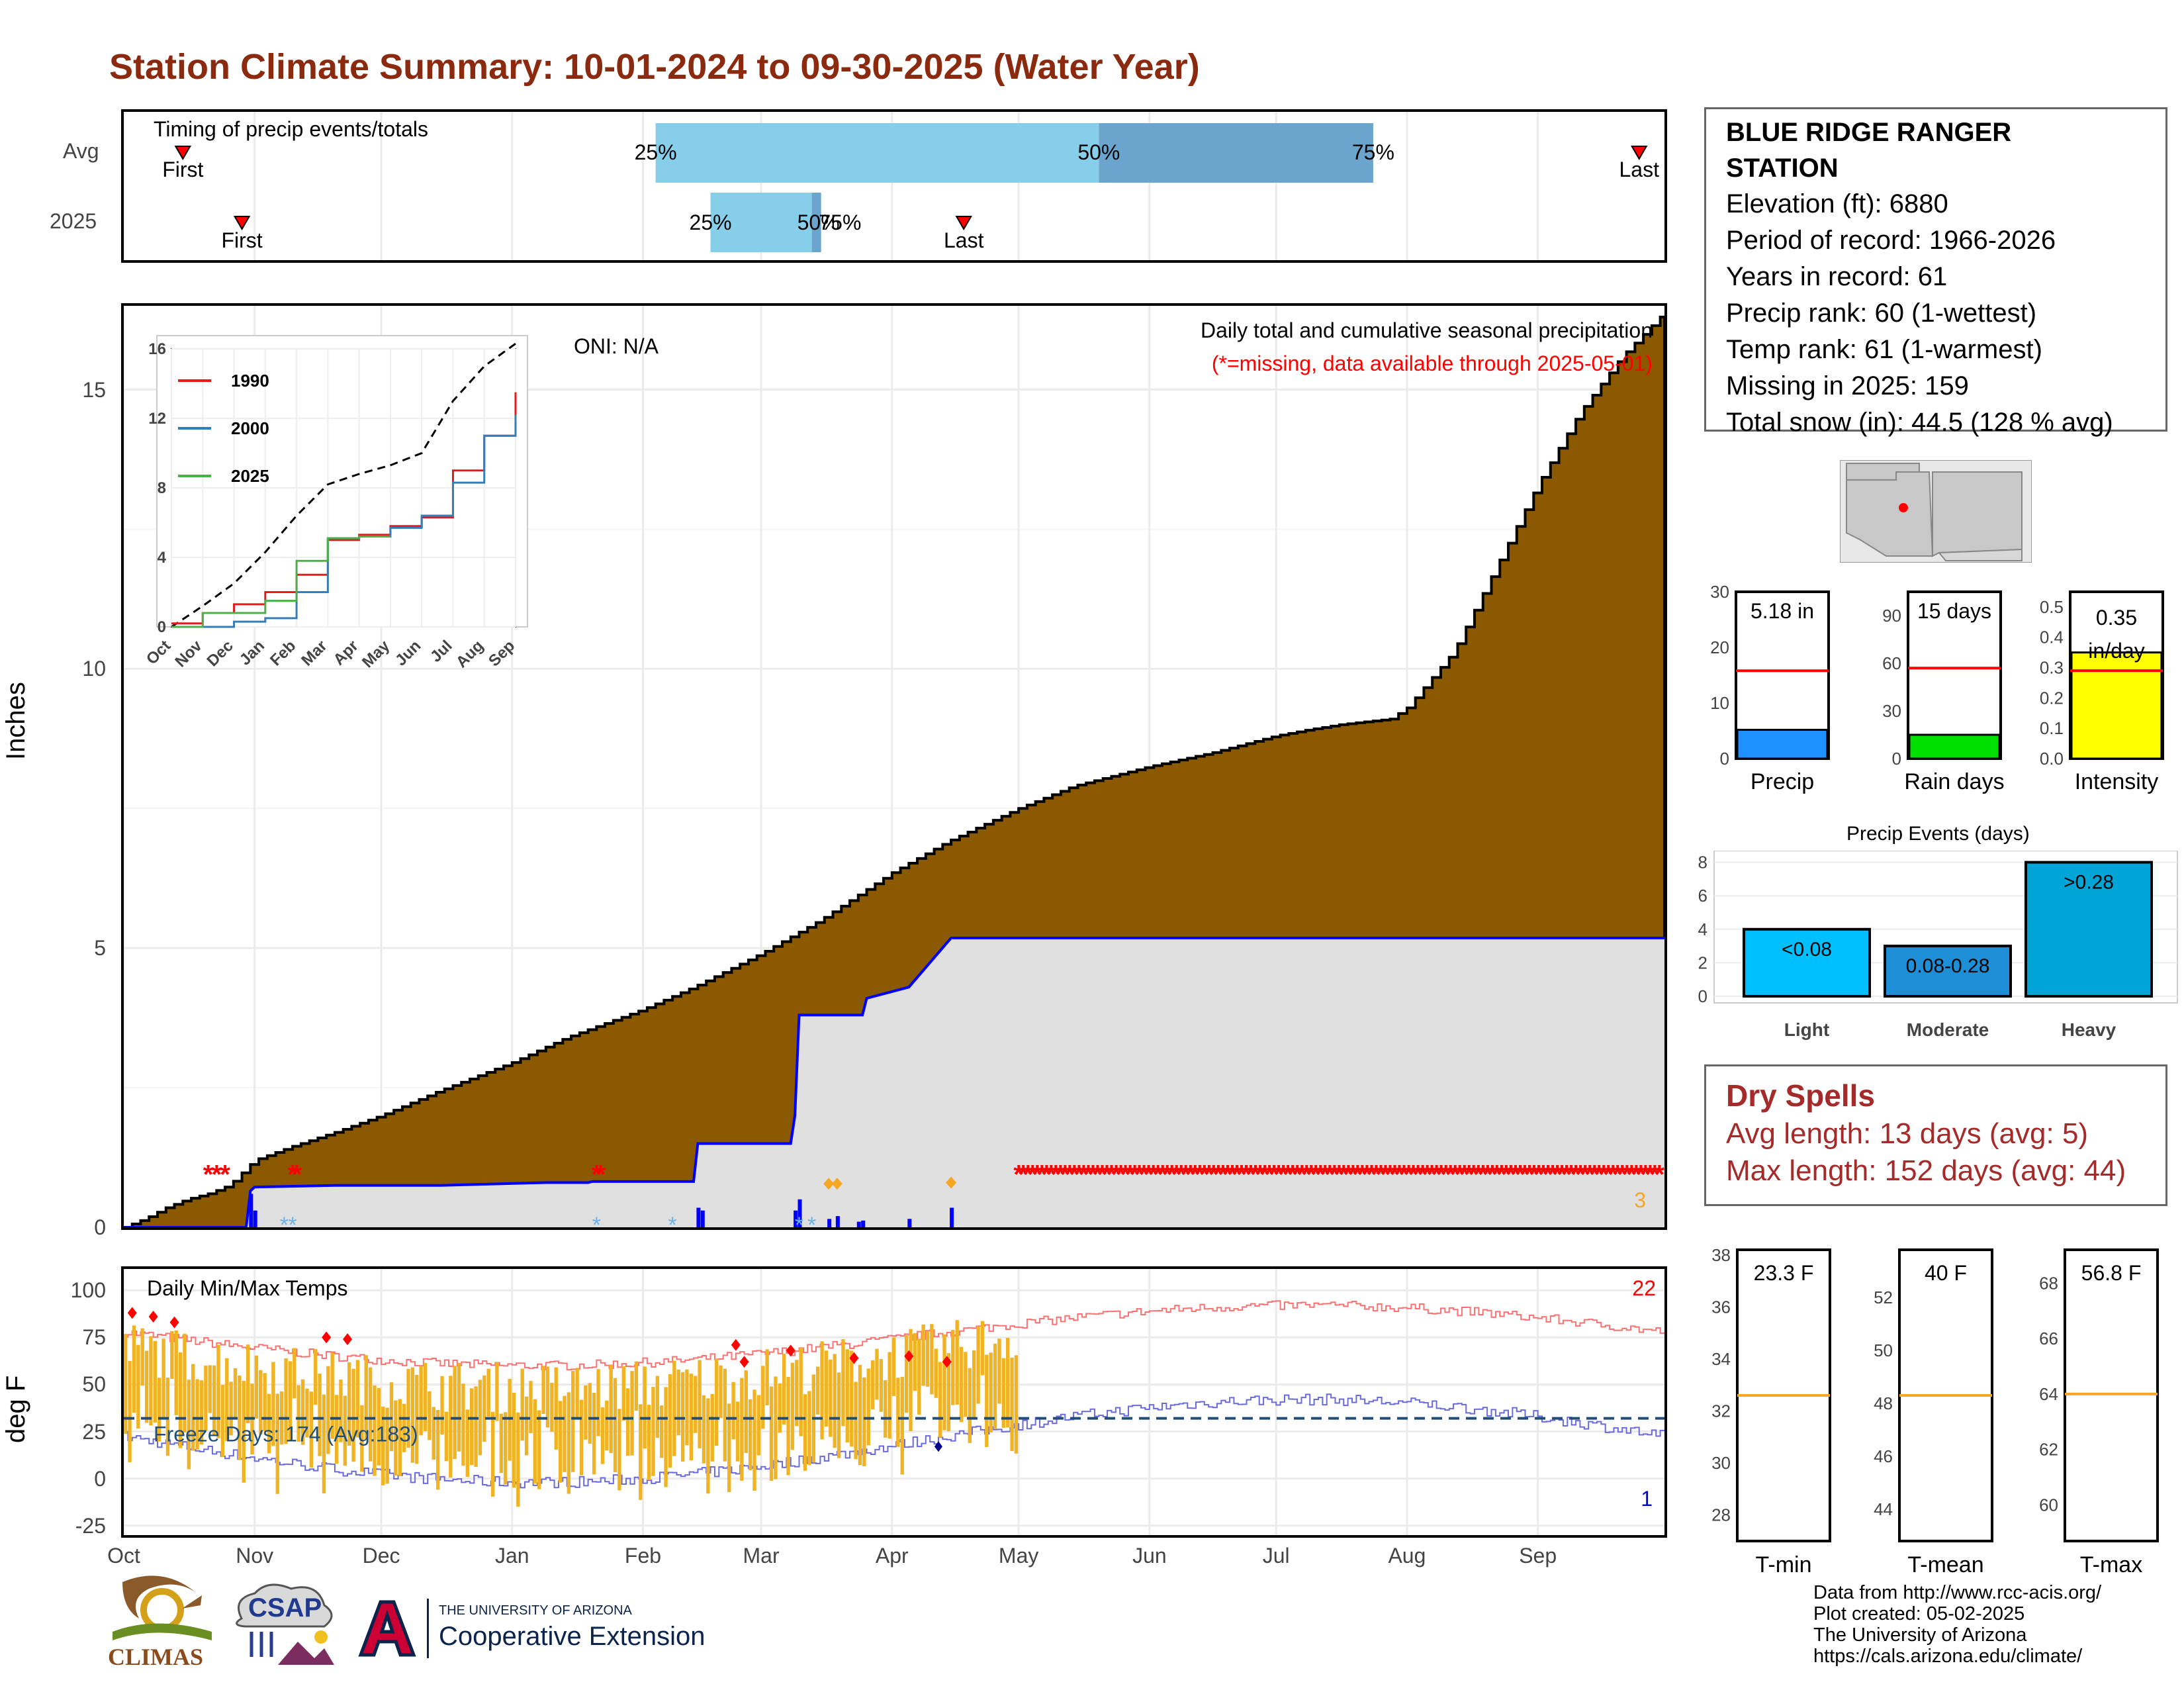  I want to click on temp-mini-x-label: T-mean, so click(1945, 1564).